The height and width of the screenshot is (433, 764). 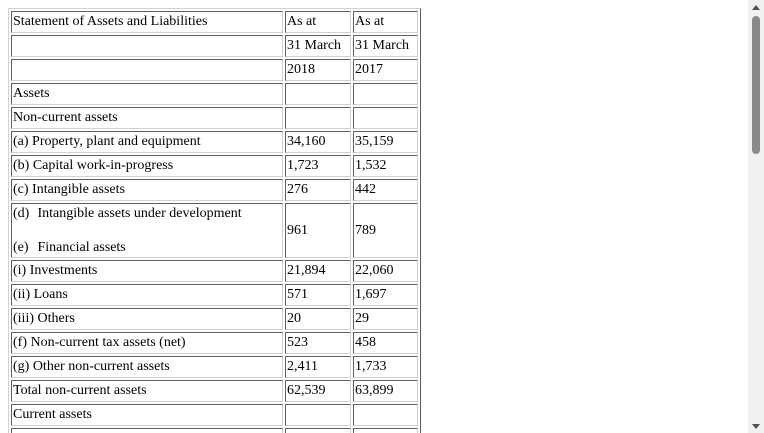 I want to click on table-cell-label: (f) Non-current tax assets (net), so click(x=147, y=343).